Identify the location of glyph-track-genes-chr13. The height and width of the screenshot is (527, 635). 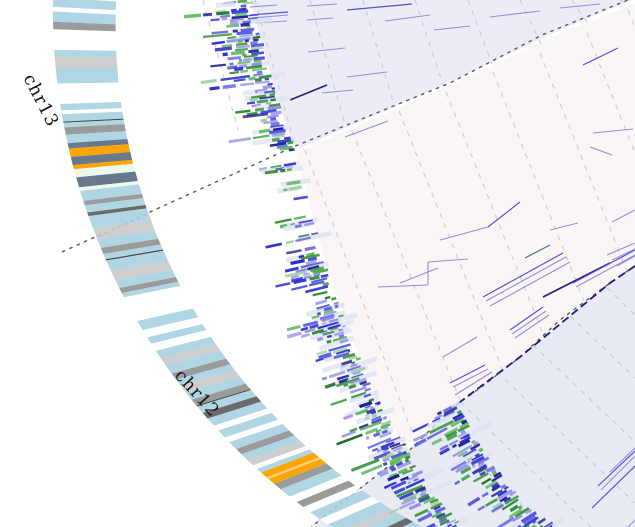
(239, 76).